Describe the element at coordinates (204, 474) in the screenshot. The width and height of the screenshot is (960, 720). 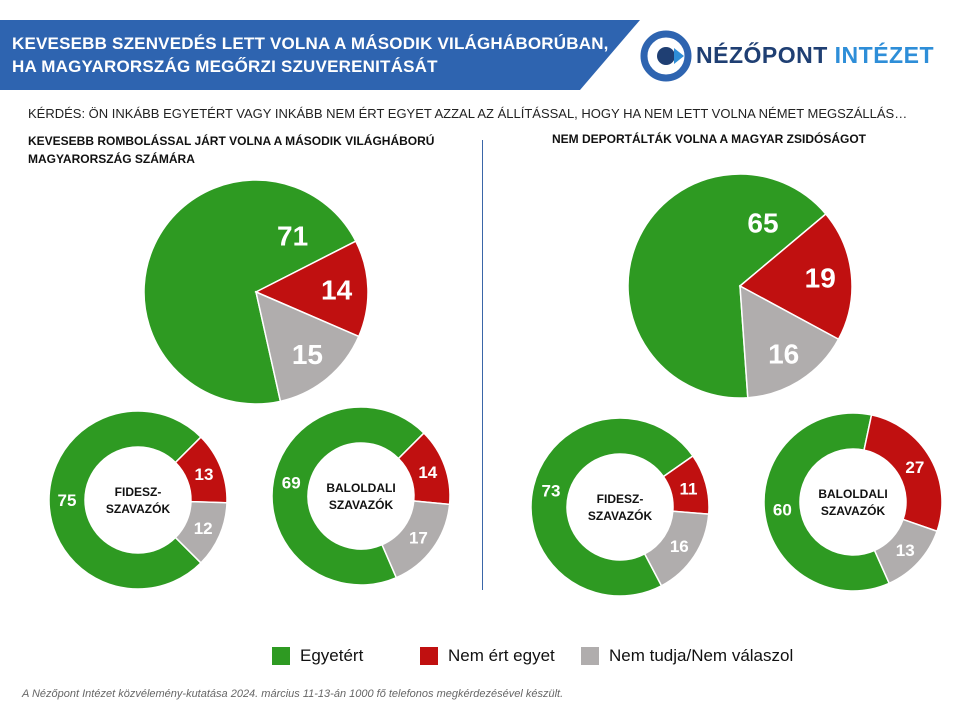
I see `value-label-disagree: 13` at that location.